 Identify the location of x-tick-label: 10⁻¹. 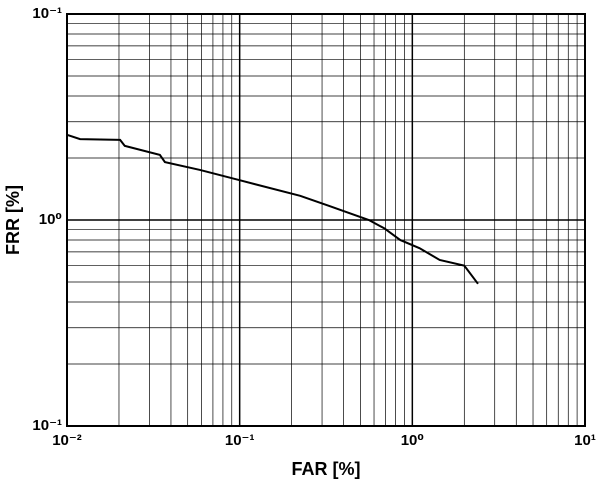
(240, 440).